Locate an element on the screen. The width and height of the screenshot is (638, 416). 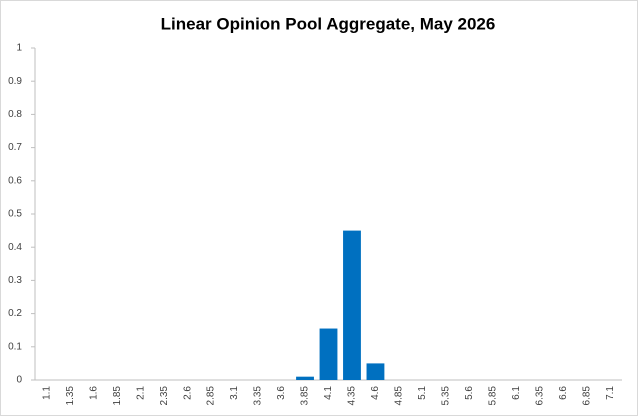
y-tick-label: 0.5 is located at coordinates (15, 214).